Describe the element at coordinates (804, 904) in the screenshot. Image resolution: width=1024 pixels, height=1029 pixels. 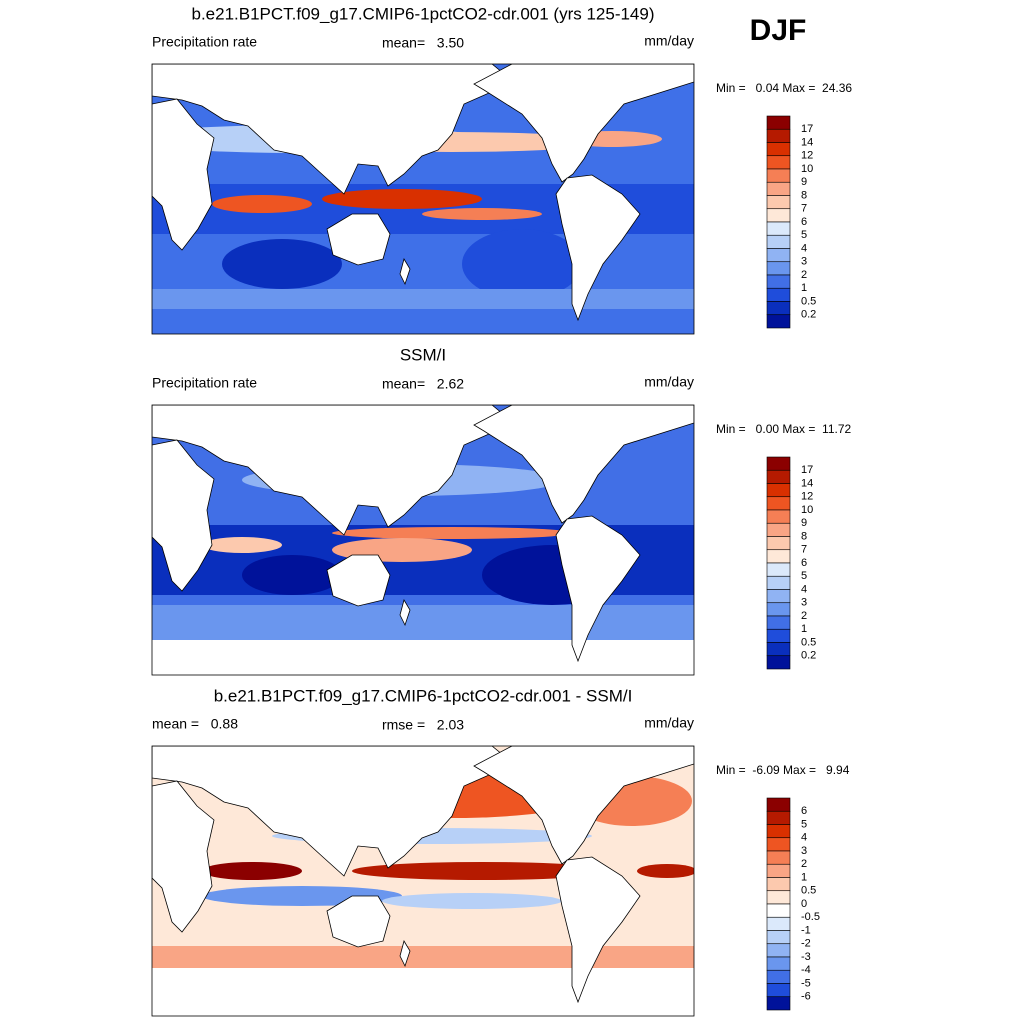
I see `colorbar-label: 0` at that location.